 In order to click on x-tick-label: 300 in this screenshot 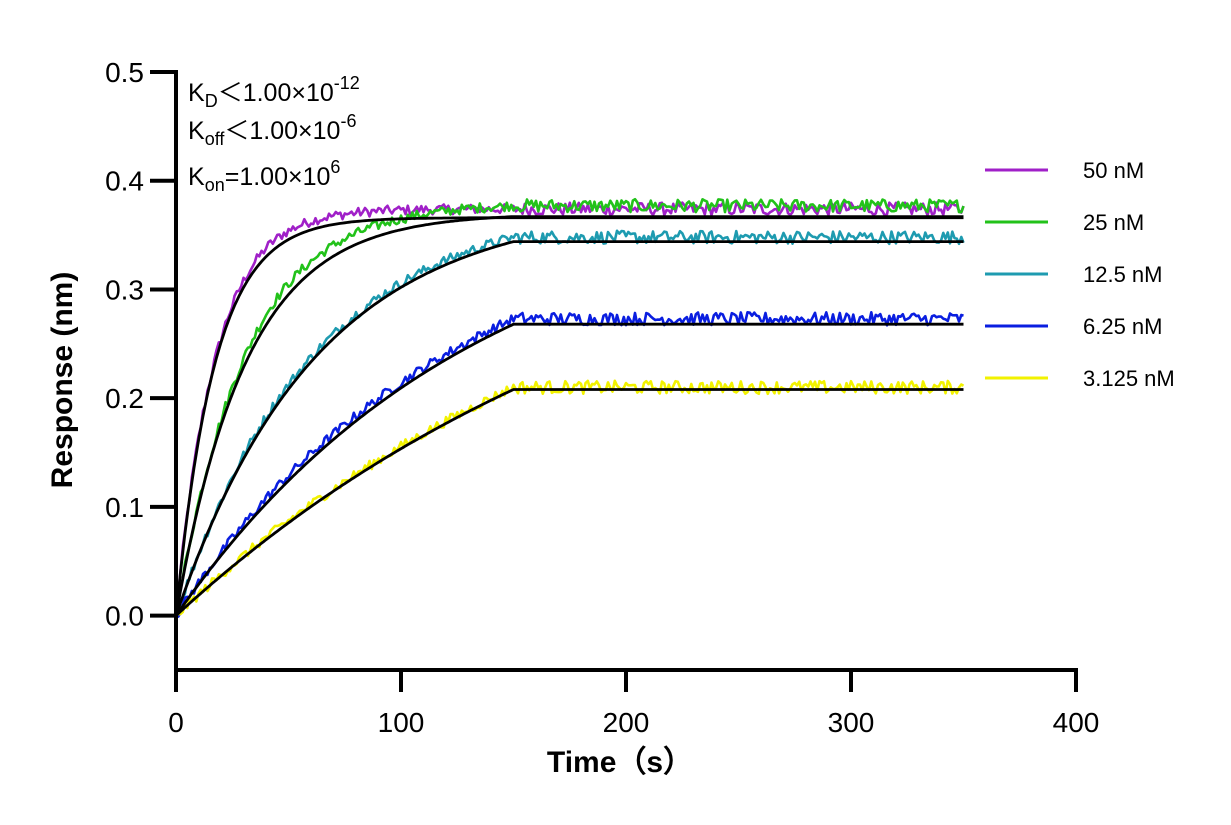, I will do `click(851, 722)`.